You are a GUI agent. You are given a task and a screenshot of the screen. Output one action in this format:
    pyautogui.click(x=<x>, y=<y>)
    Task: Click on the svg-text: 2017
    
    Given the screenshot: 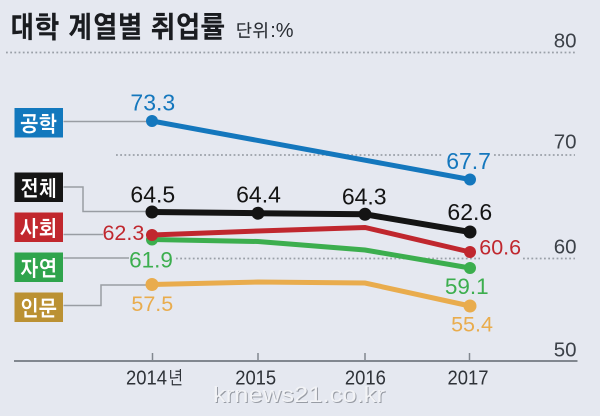 What is the action you would take?
    pyautogui.click(x=468, y=377)
    